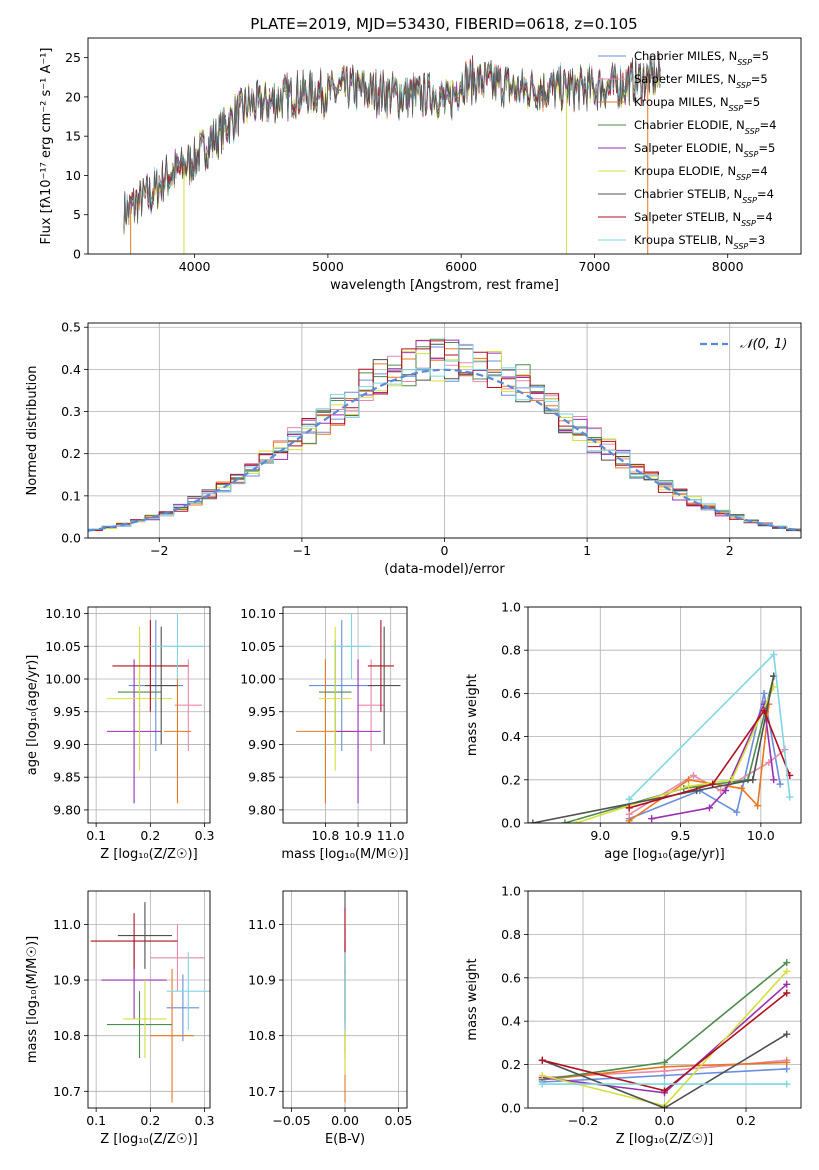  Describe the element at coordinates (697, 104) in the screenshot. I see `legend-label: Kroupa MILES, NSSP=5` at that location.